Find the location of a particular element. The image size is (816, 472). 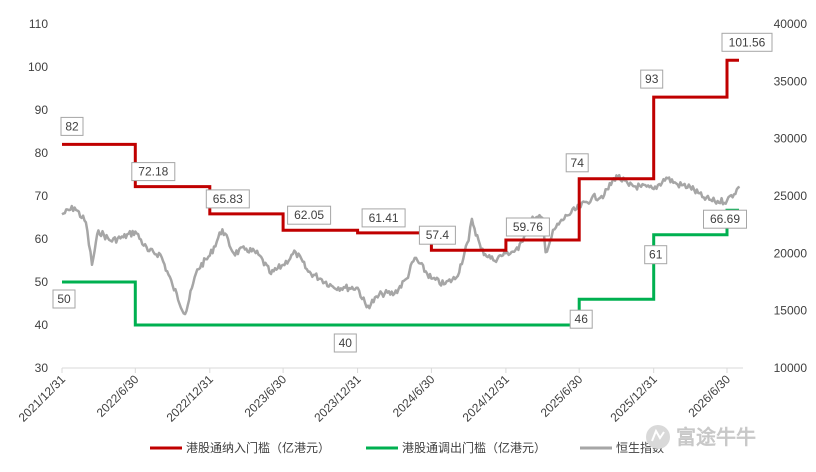

data-label-group: 57.4 is located at coordinates (437, 235).